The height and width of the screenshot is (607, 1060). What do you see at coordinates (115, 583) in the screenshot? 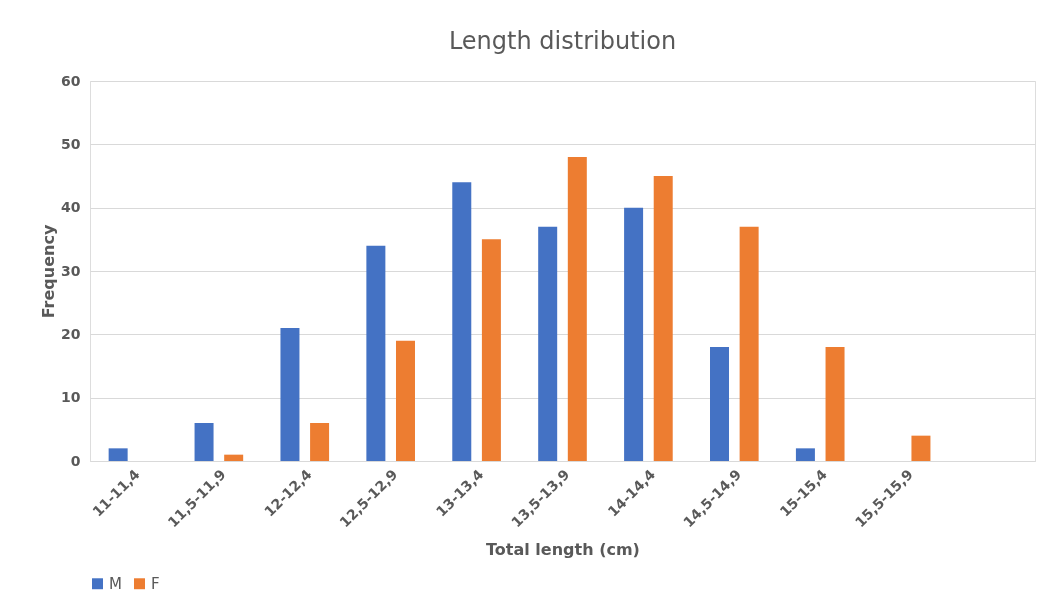
I see `legend-label: M` at bounding box center [115, 583].